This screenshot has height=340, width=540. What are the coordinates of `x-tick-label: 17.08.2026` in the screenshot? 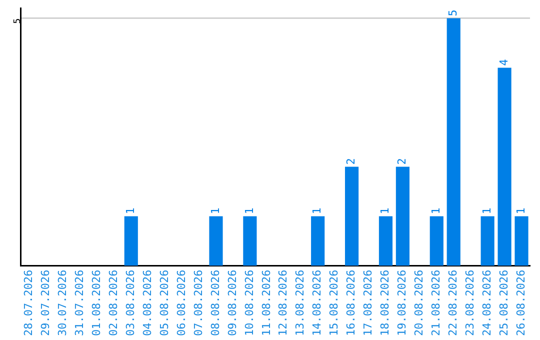 It's located at (368, 303).